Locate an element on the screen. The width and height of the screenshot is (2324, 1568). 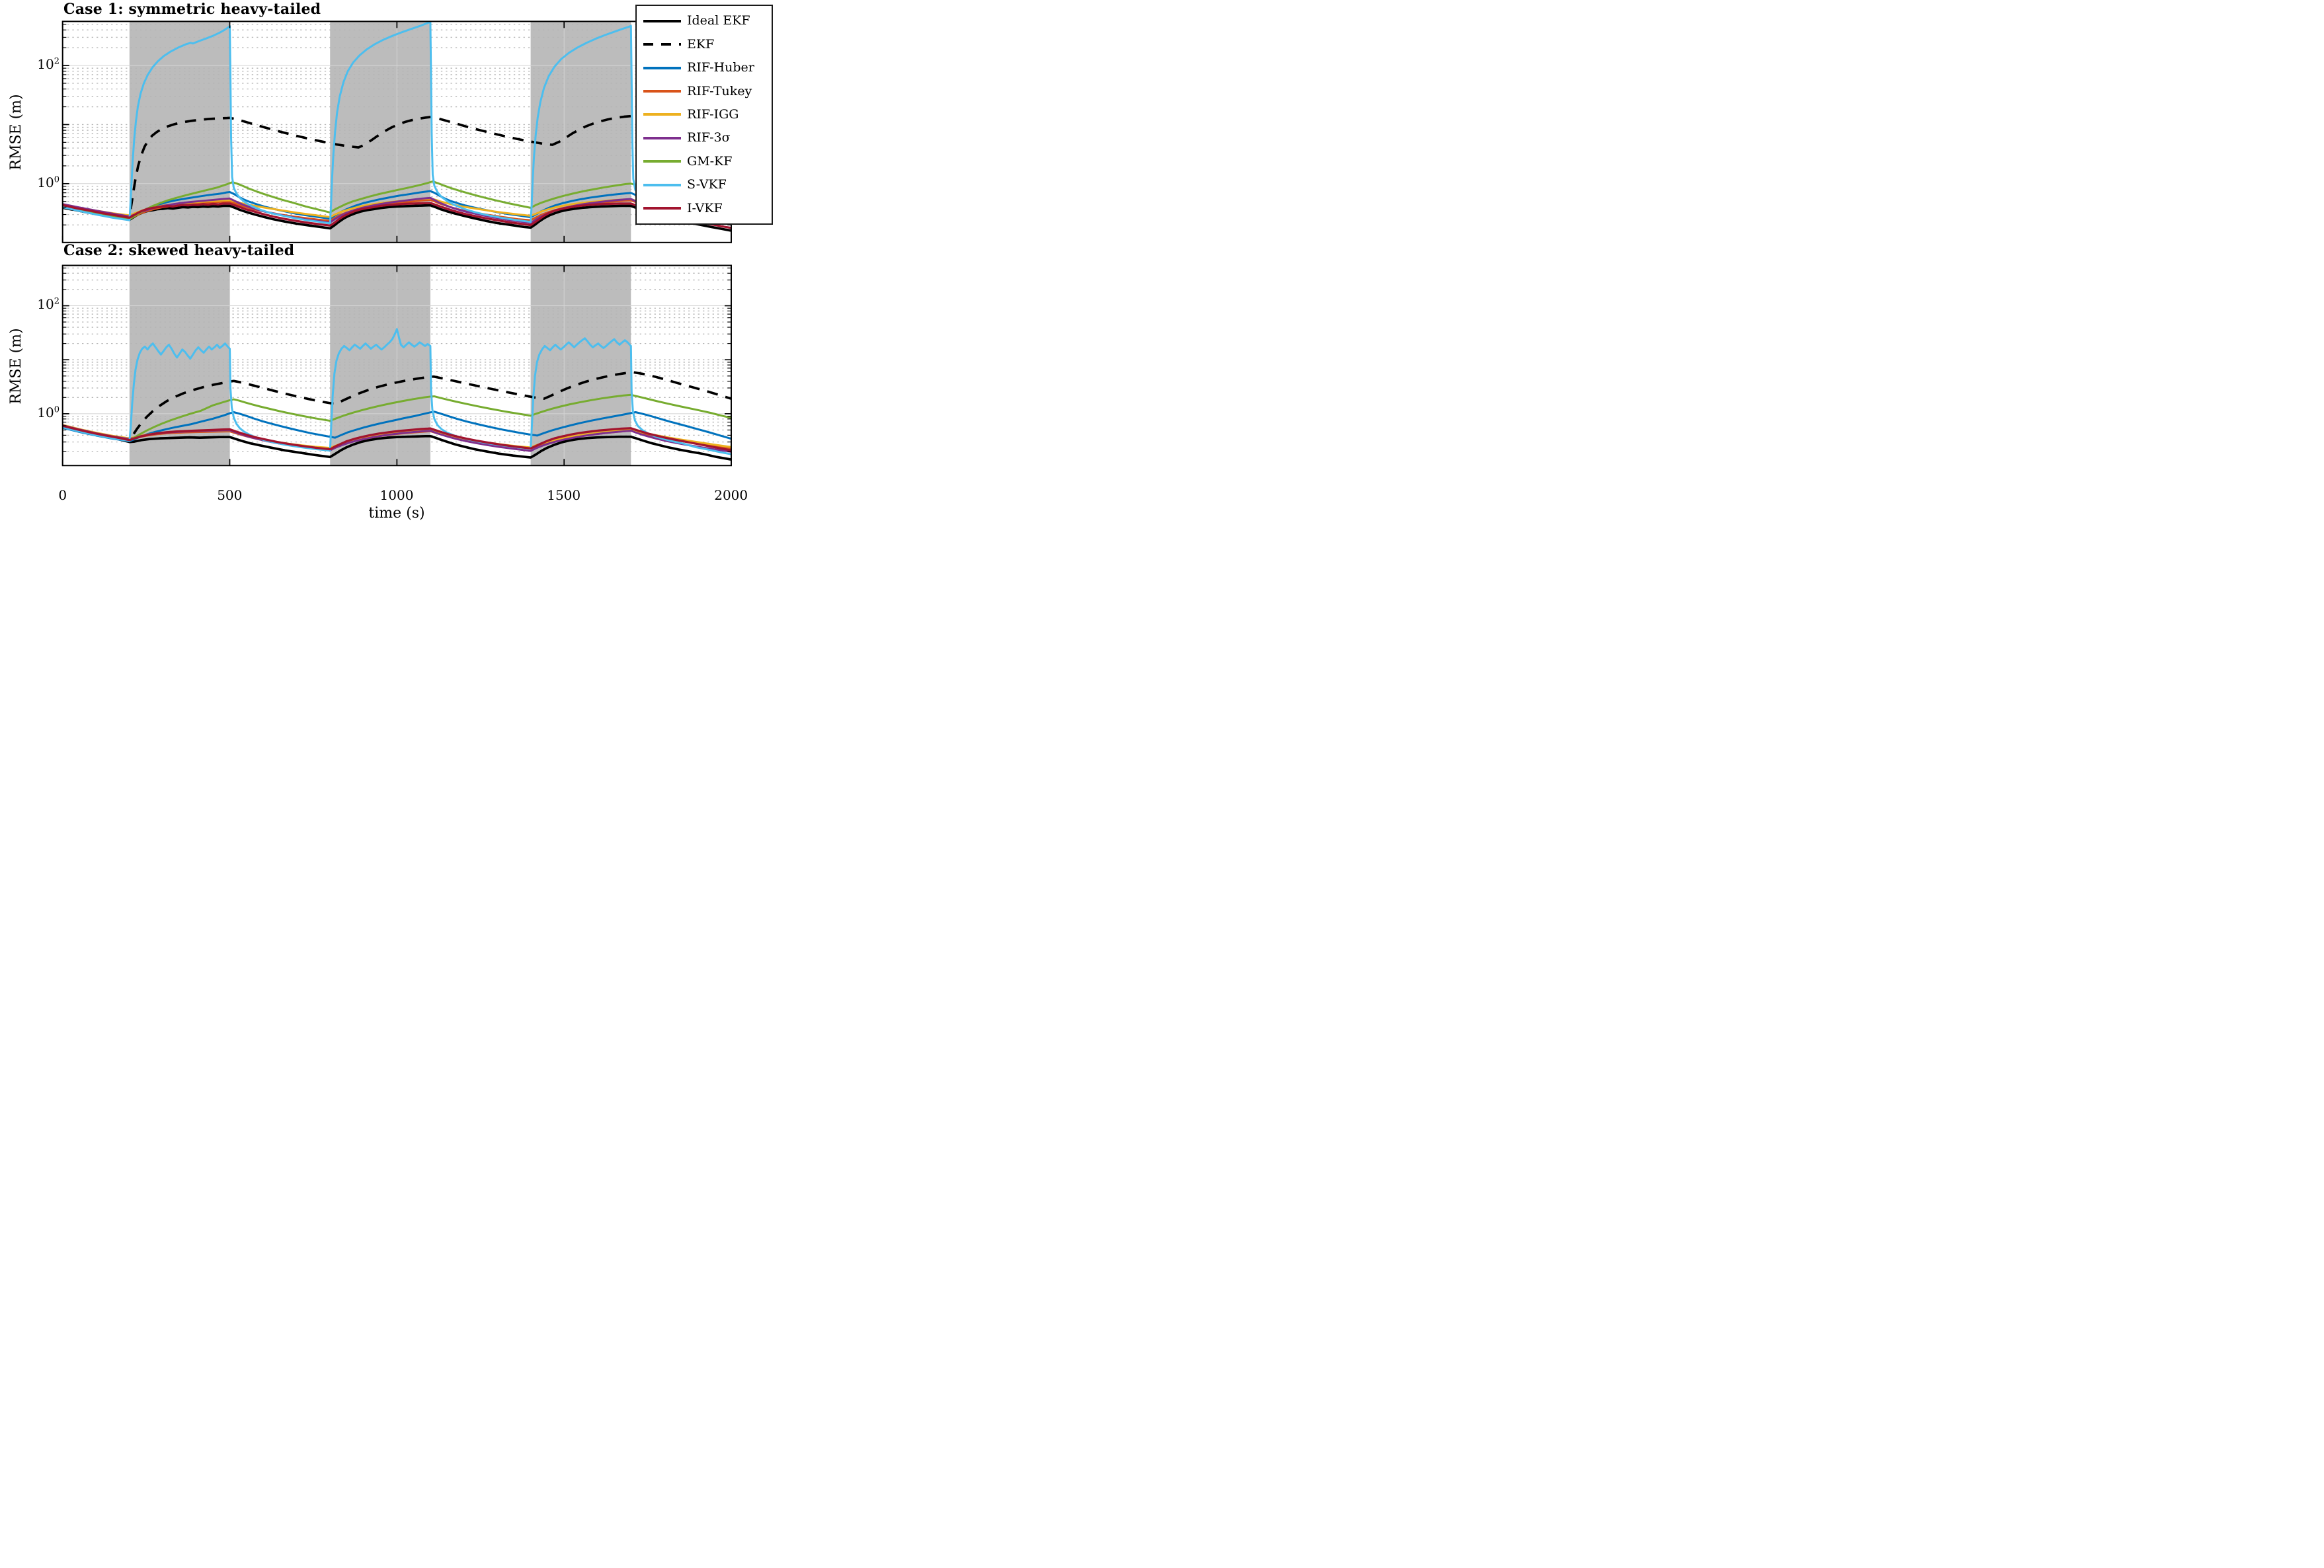
legend-item-ekf: EKF is located at coordinates (704, 44).